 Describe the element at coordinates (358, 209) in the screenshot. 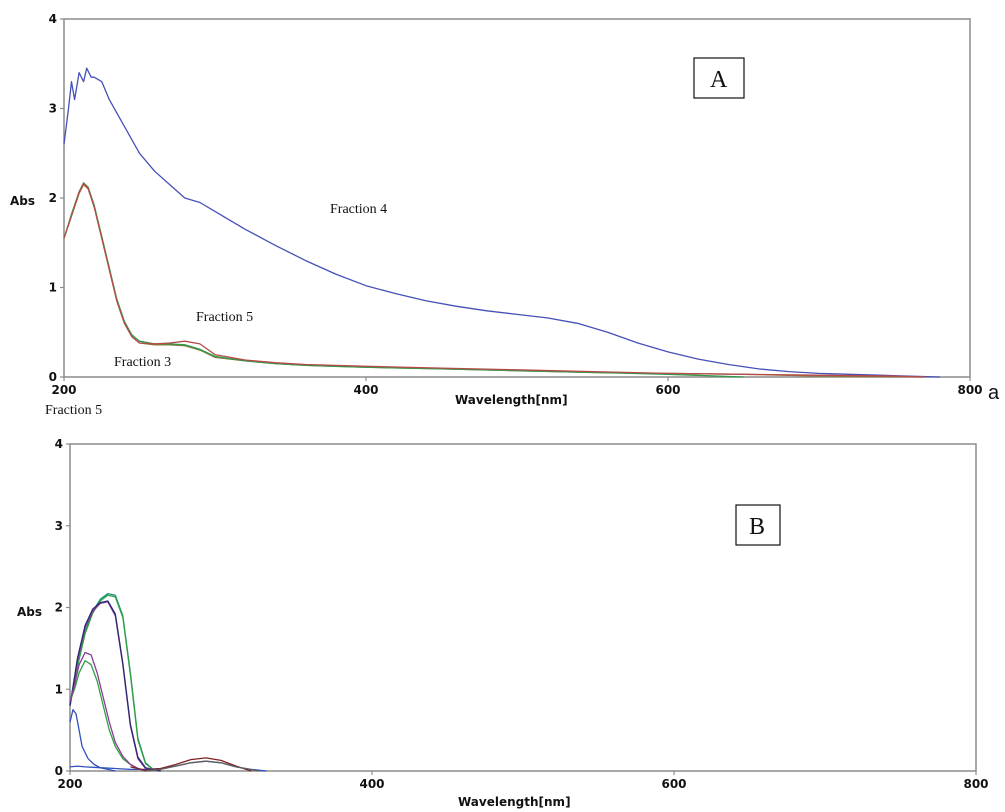

I see `annotation-fraction-4: Fraction 4` at that location.